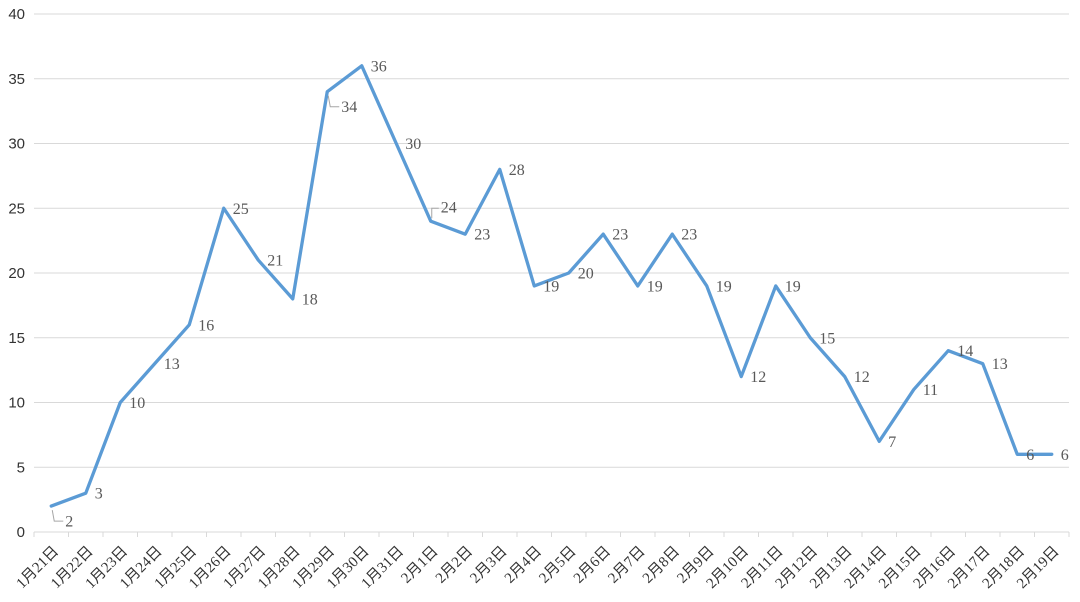  Describe the element at coordinates (137, 403) in the screenshot. I see `data-point-label: 10` at that location.